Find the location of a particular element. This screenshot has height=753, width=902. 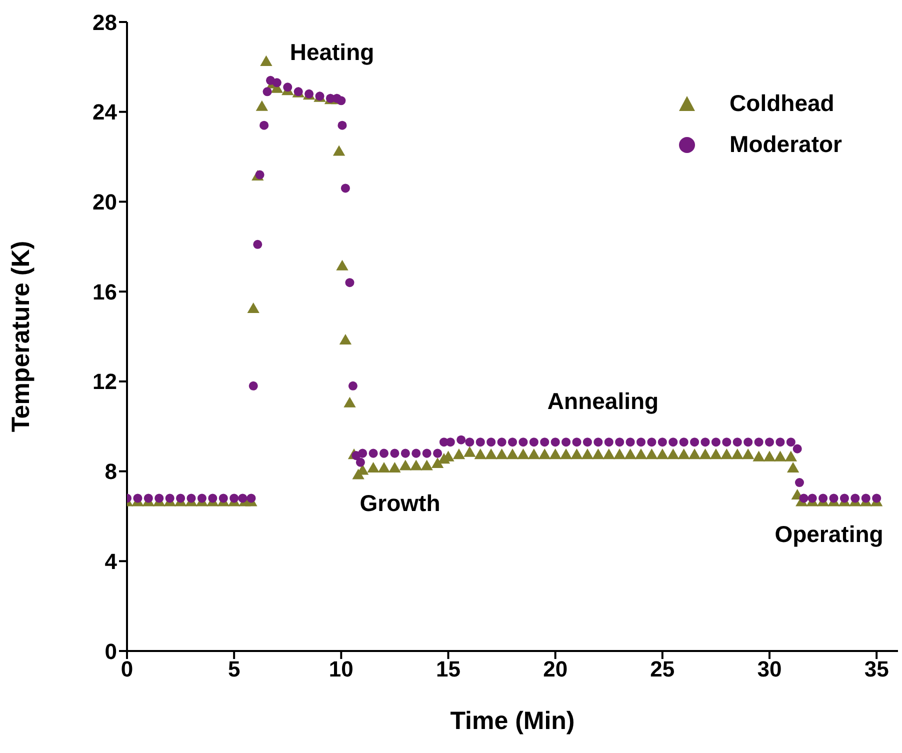

y-tick-label: 20 is located at coordinates (104, 202).